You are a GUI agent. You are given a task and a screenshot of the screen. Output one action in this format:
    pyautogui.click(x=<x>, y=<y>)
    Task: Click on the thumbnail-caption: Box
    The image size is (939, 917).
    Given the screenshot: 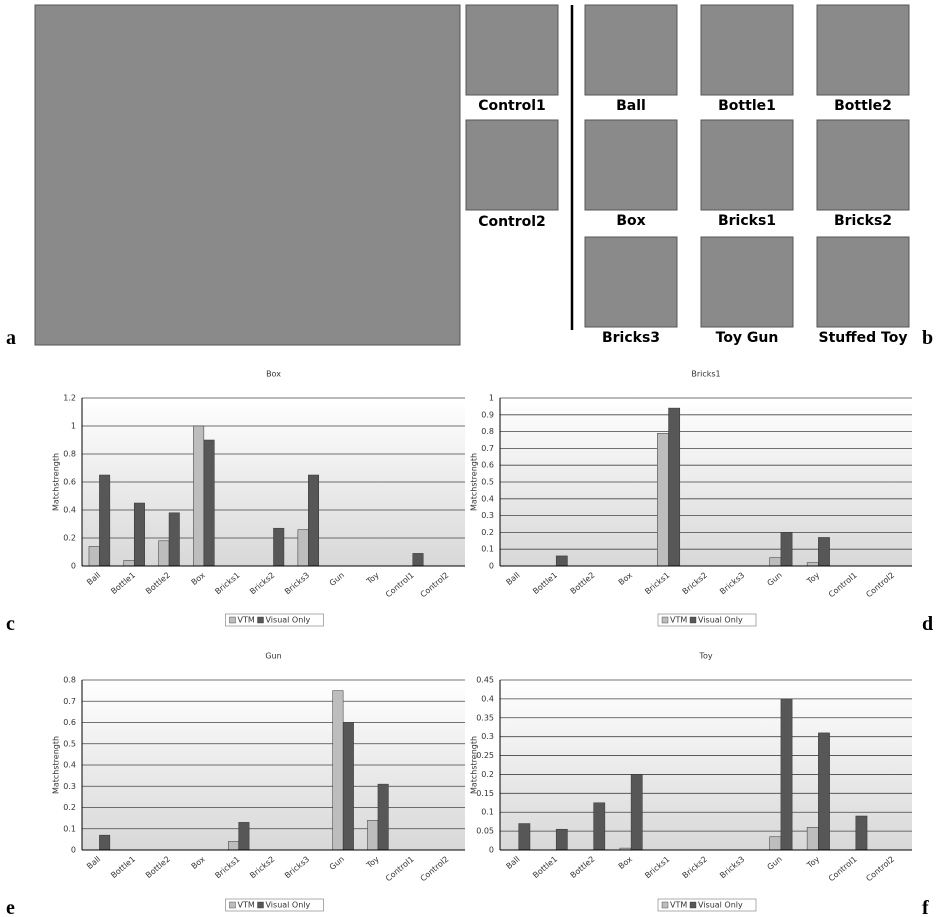 What is the action you would take?
    pyautogui.click(x=630, y=221)
    